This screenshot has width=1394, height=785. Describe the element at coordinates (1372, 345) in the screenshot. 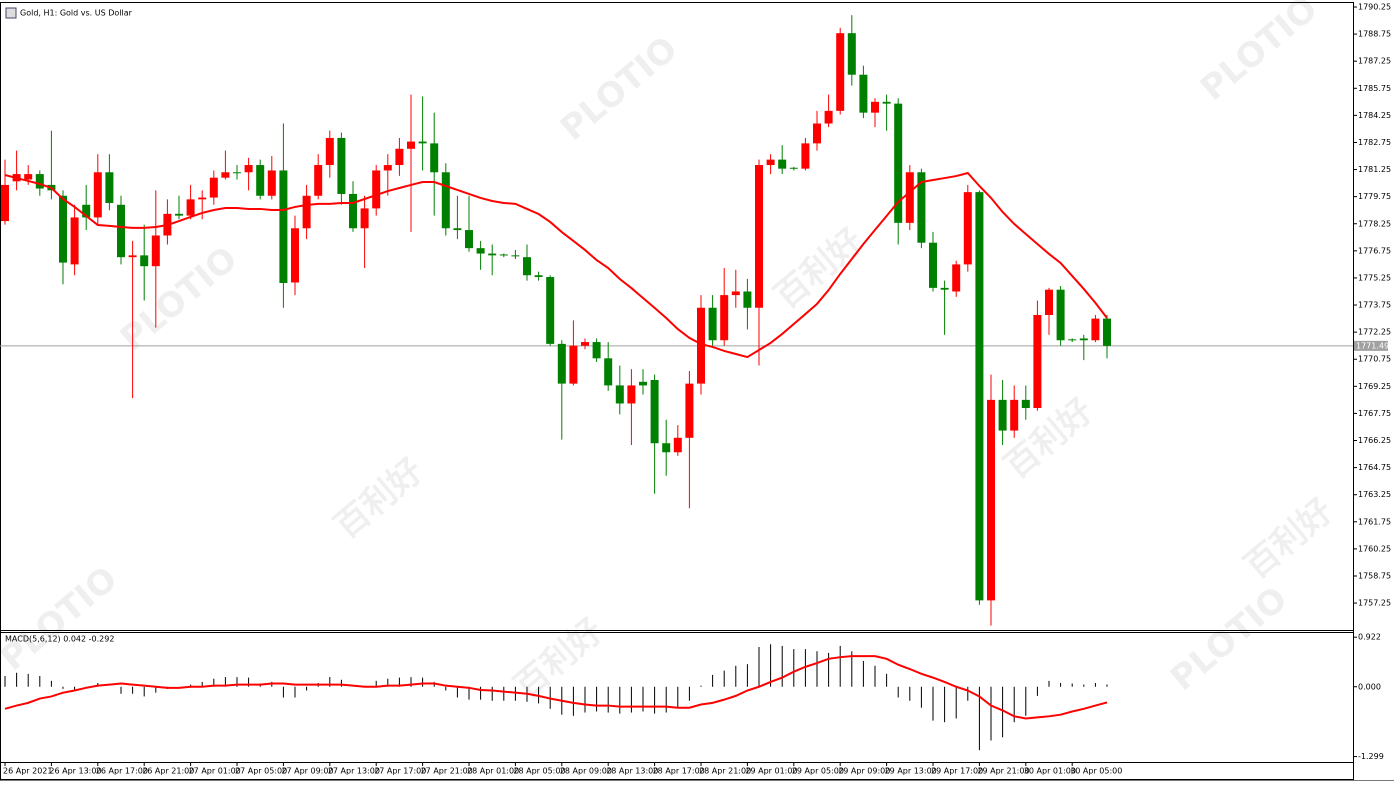

I see `current-price-label: 1771.49` at that location.